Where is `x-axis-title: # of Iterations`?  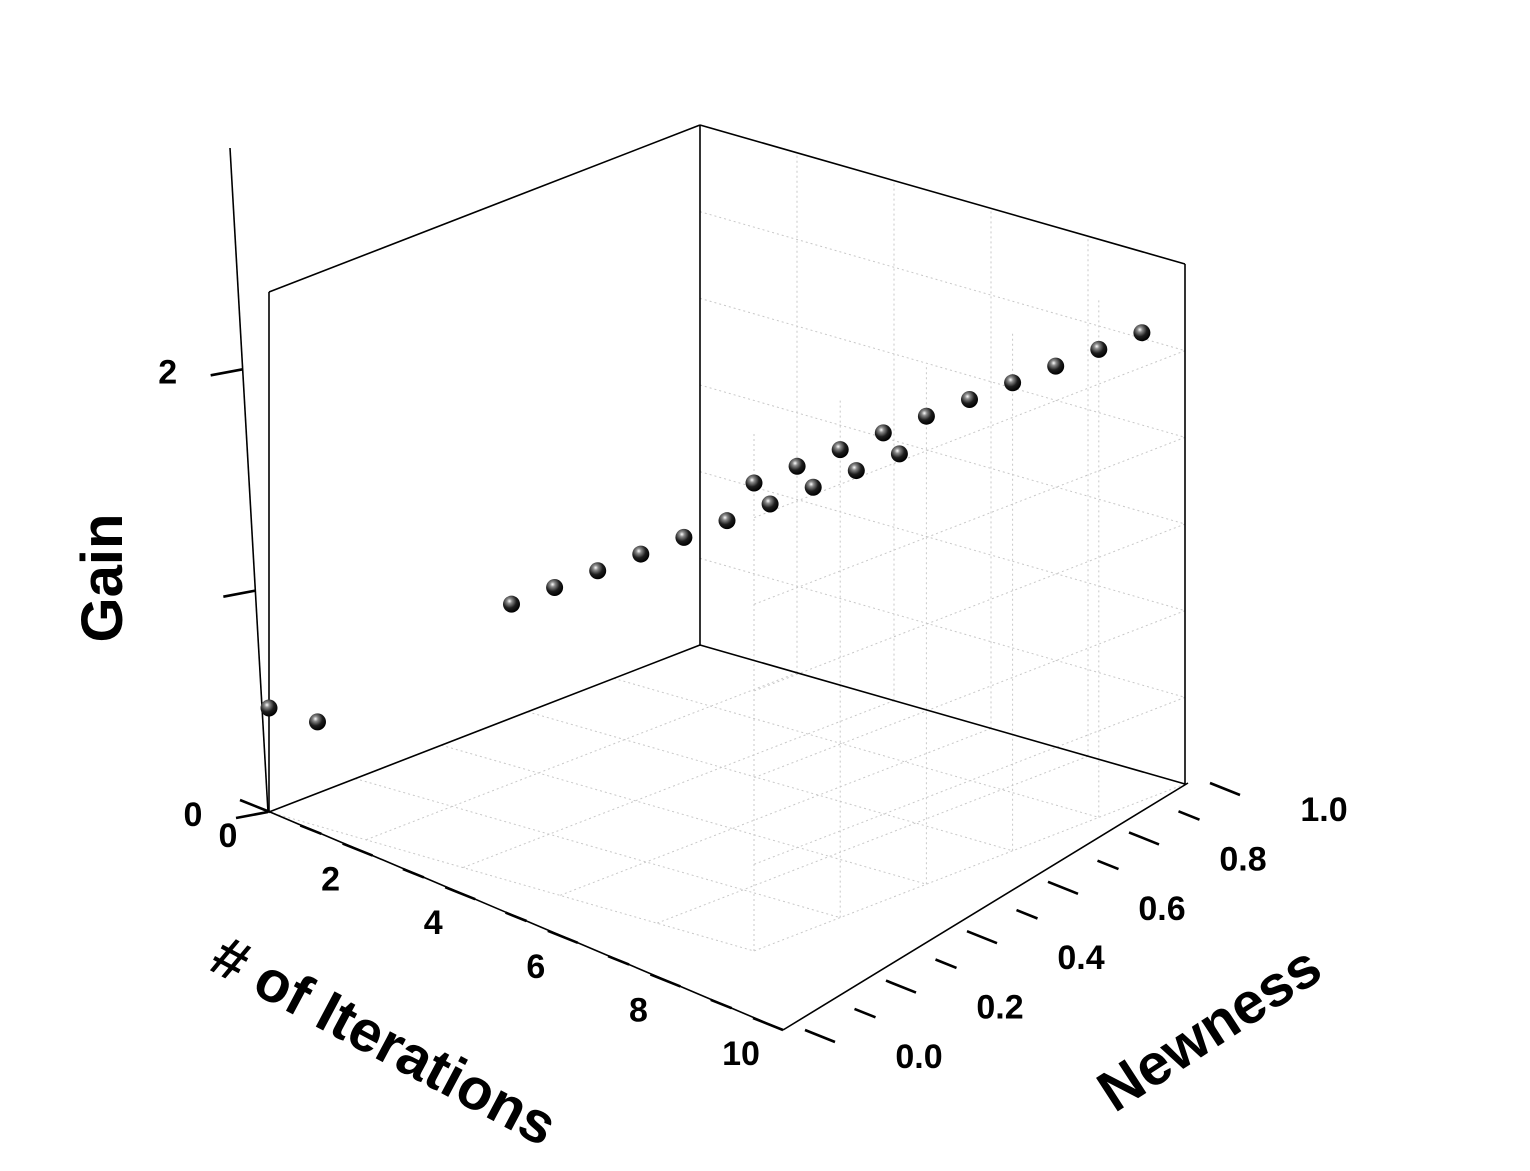
x-axis-title: # of Iterations is located at coordinates (384, 1041).